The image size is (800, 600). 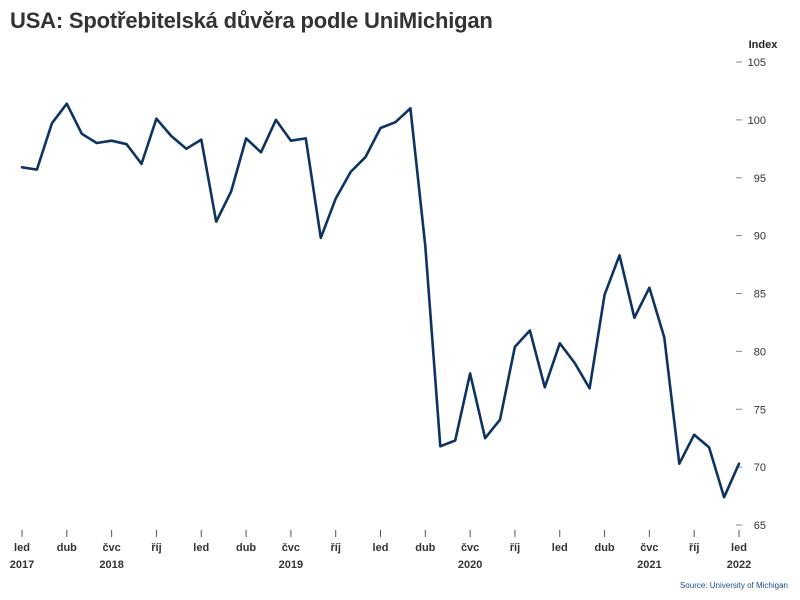 I want to click on x-tick-label-year: 2020, so click(x=470, y=565).